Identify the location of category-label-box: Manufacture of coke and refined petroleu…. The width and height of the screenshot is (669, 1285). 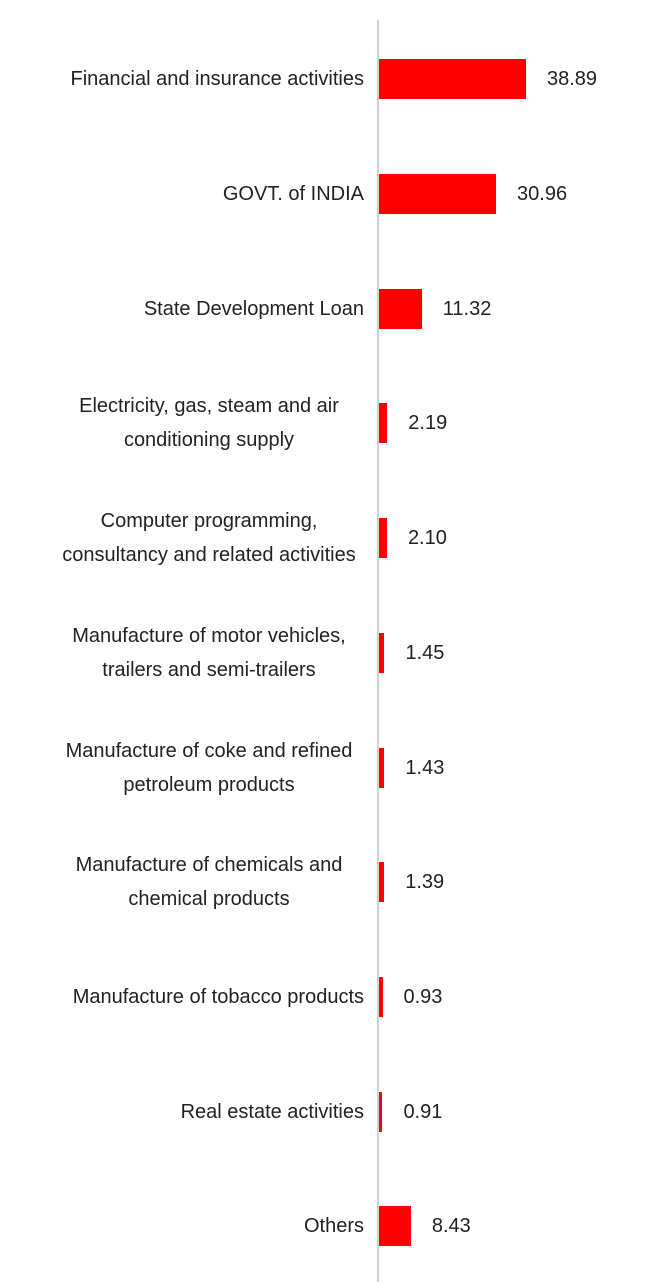
(209, 768).